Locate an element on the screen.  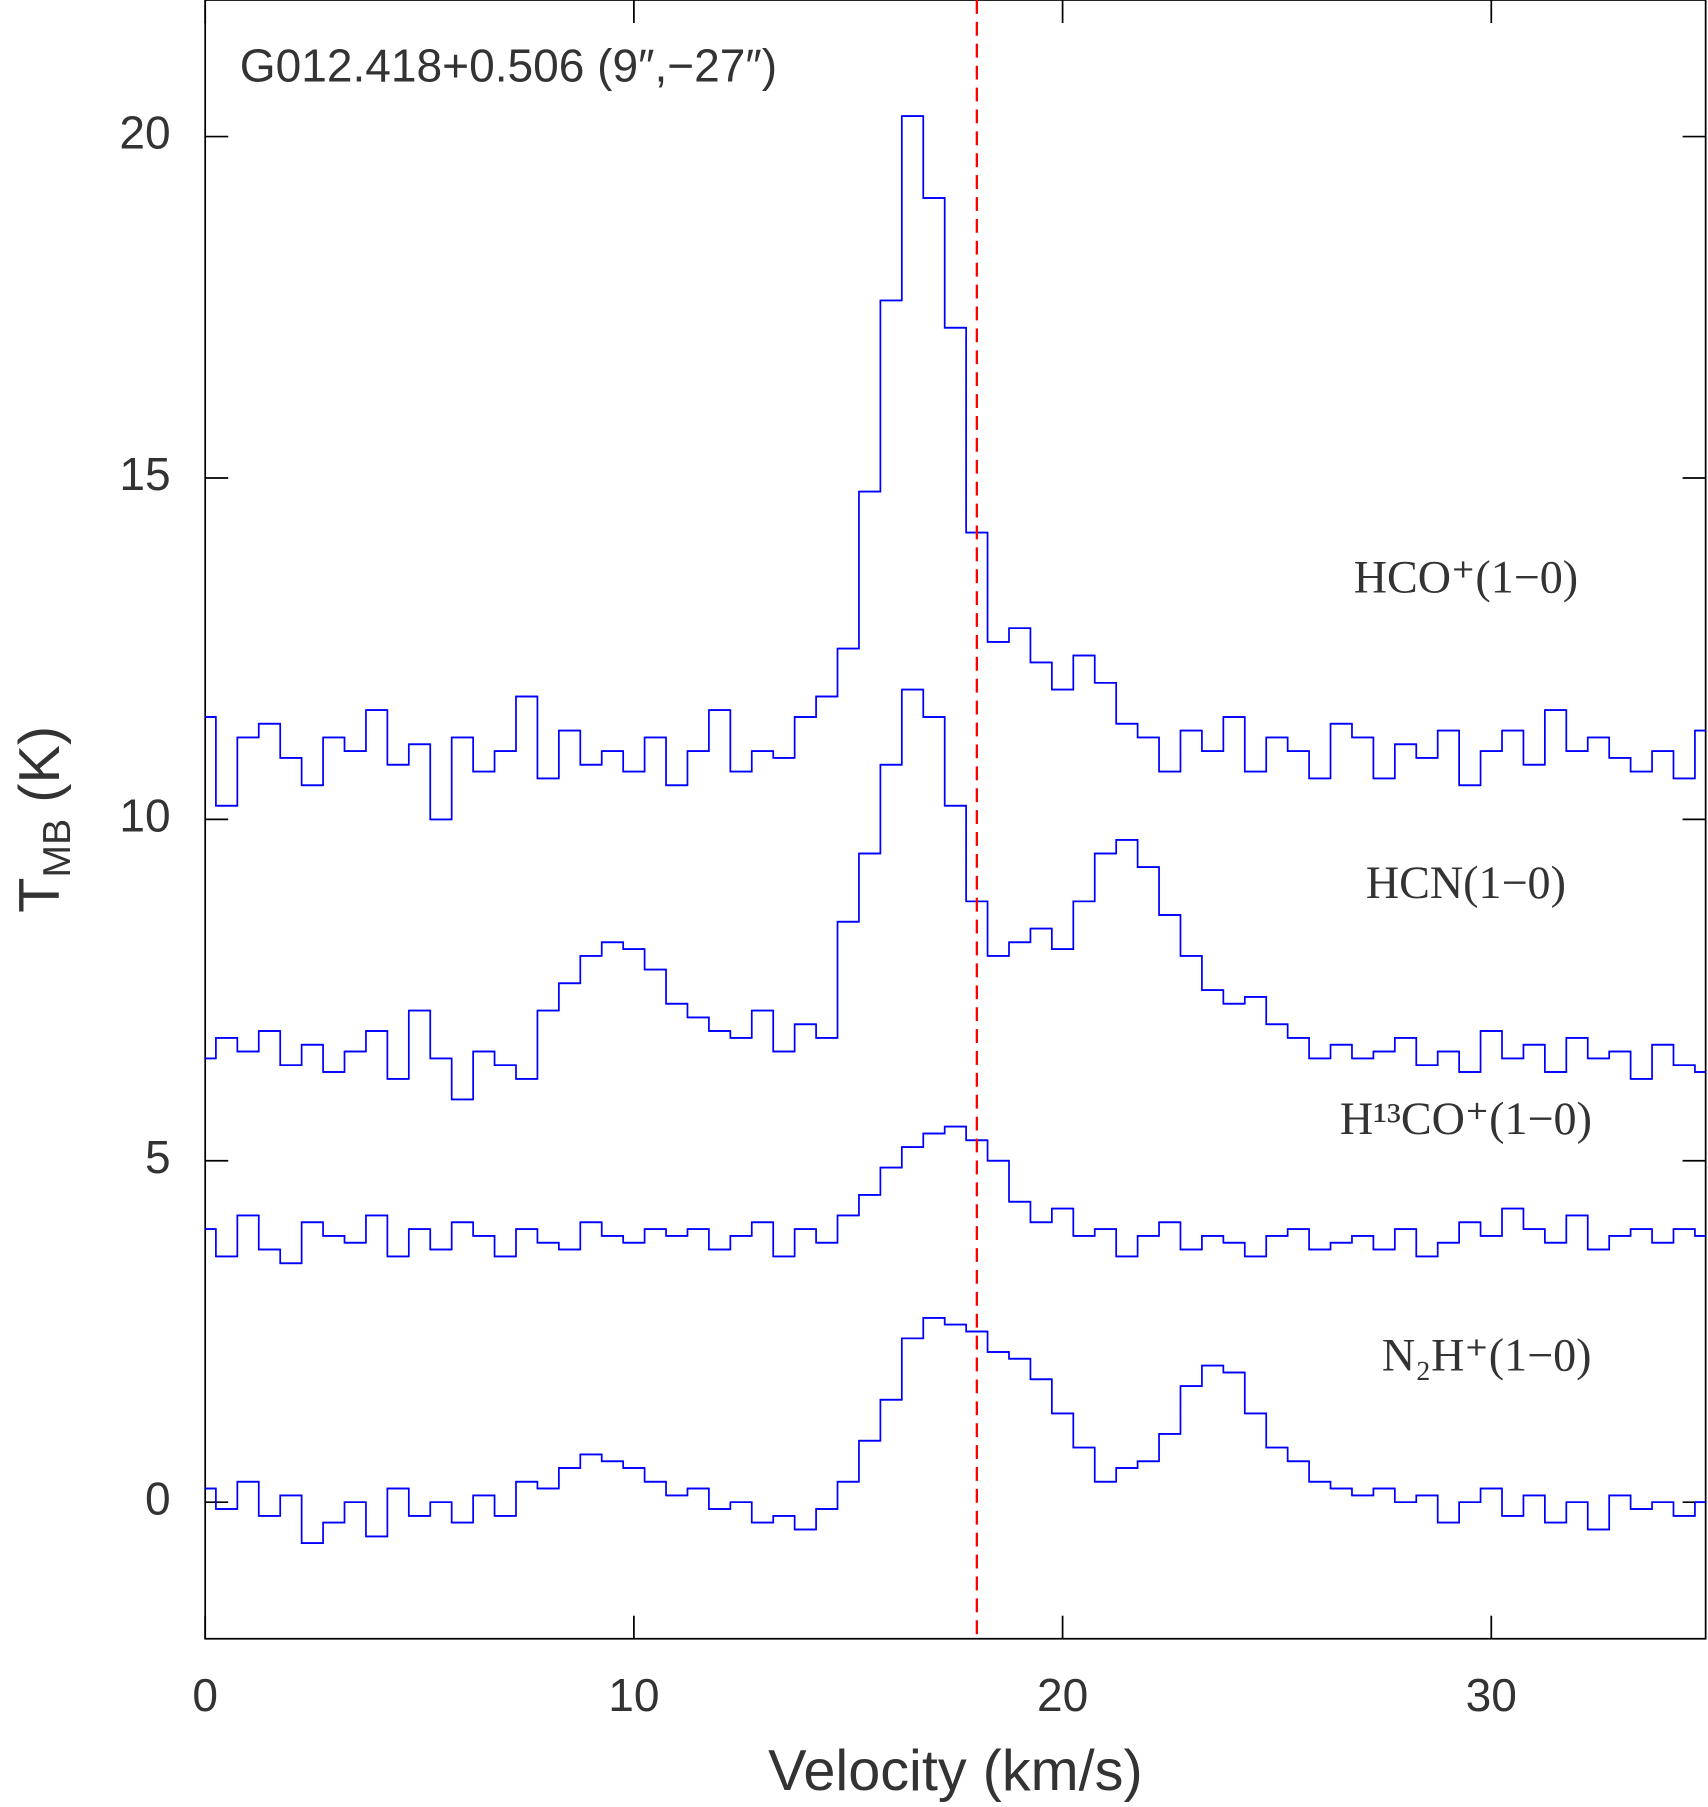
x-tick-label: 30 is located at coordinates (1491, 1695).